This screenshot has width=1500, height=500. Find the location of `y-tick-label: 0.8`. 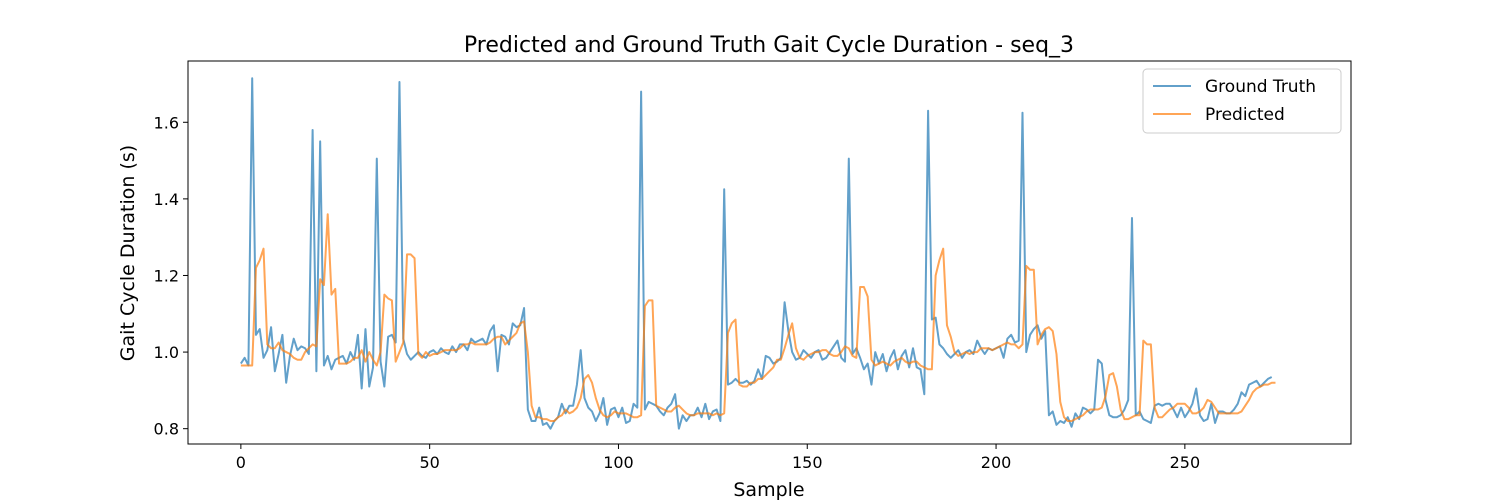

y-tick-label: 0.8 is located at coordinates (166, 429).